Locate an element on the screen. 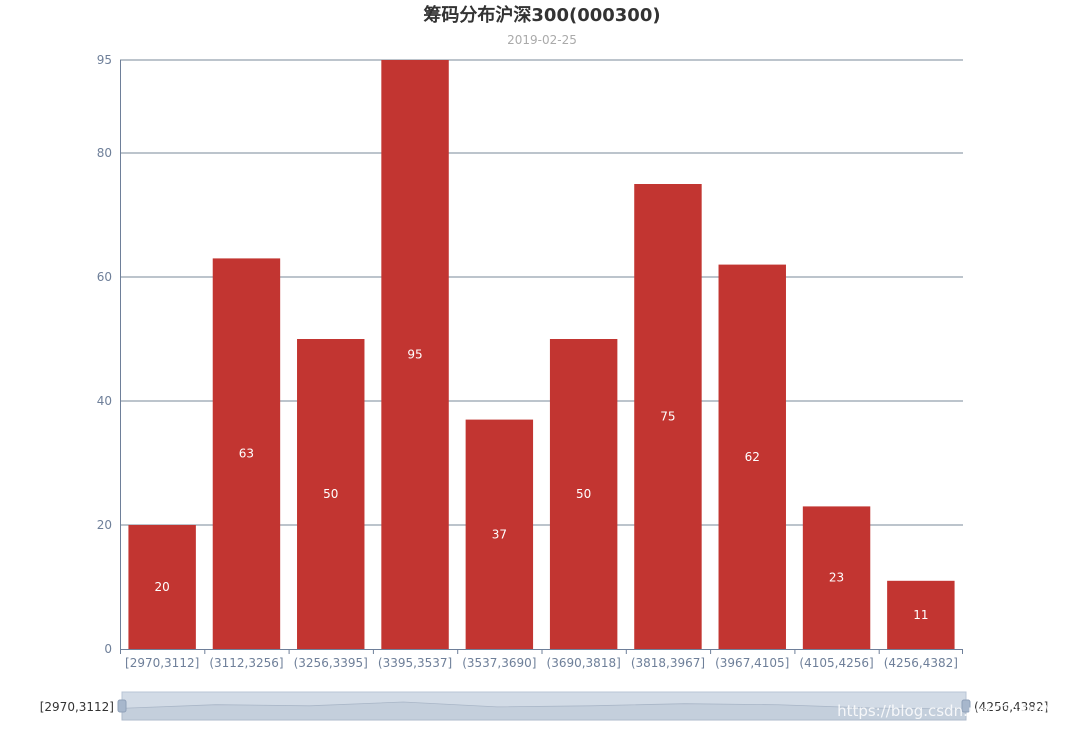 The image size is (1084, 729). chart-subtitle: 2019-02-25 is located at coordinates (542, 40).